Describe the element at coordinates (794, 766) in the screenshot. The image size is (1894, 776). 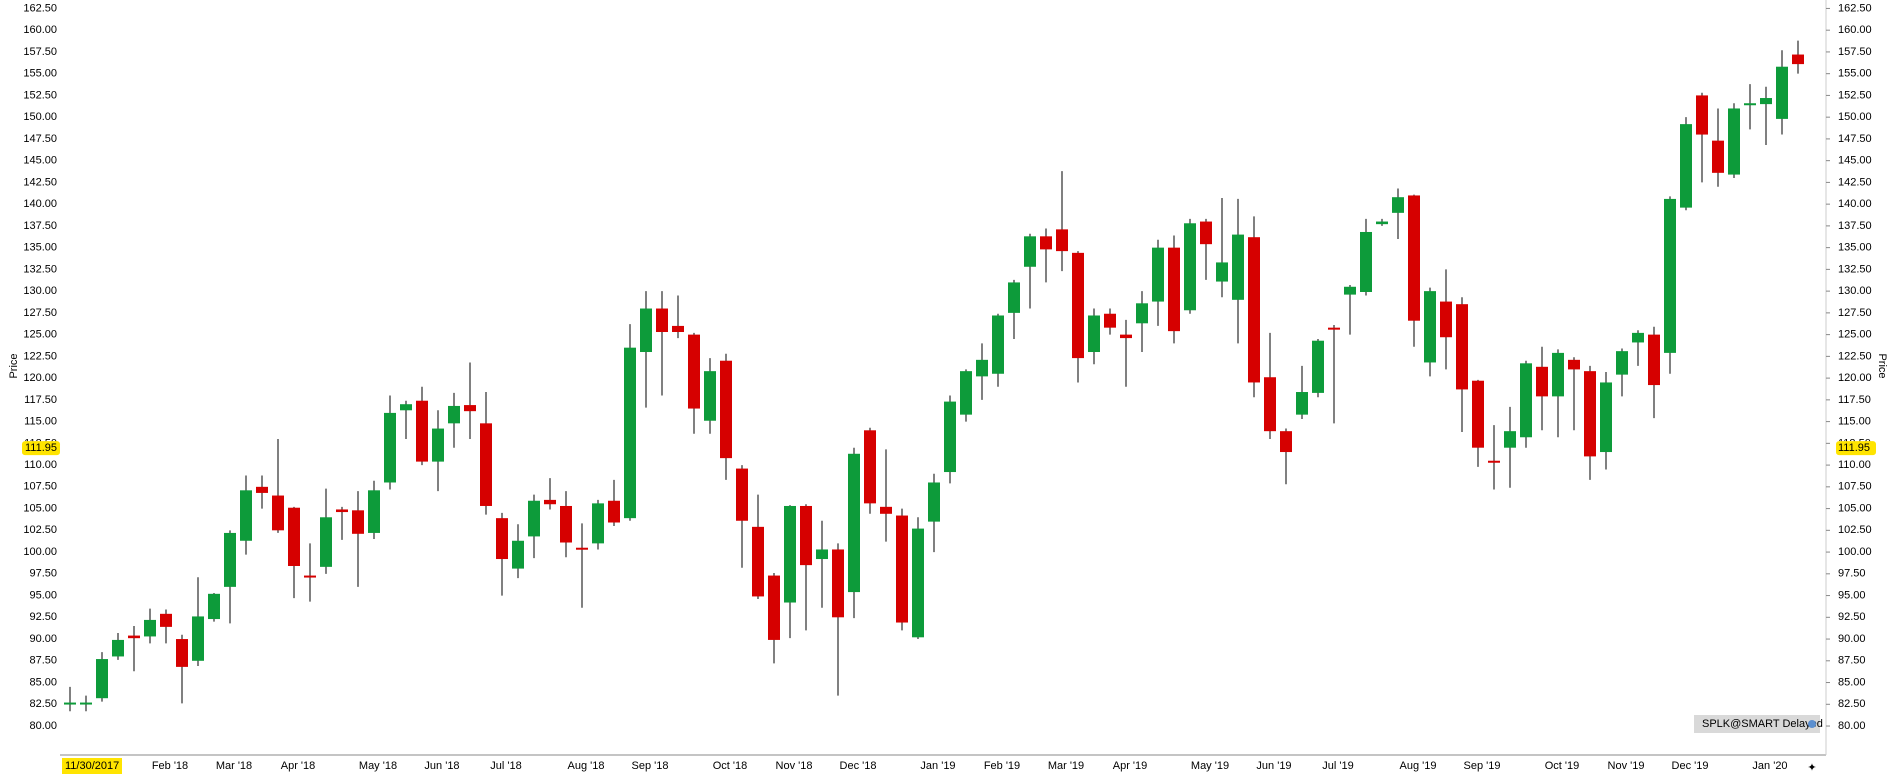
I see `x-tick-label: Nov '18` at that location.